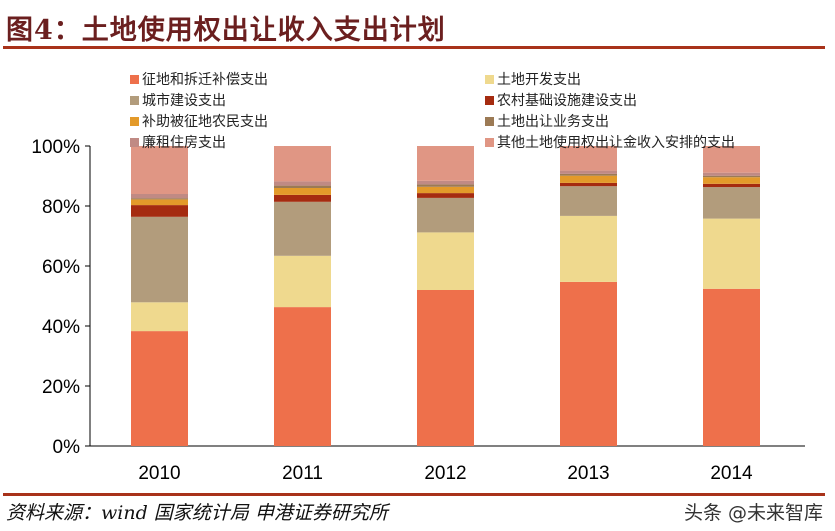  I want to click on watermark: 头条 @未来智库, so click(753, 513).